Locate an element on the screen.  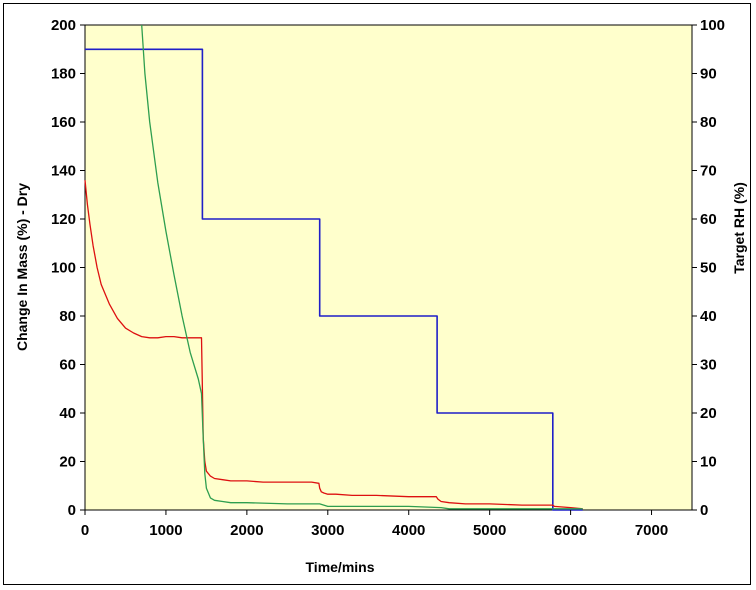
y-left-tick-label: 0 is located at coordinates (72, 510).